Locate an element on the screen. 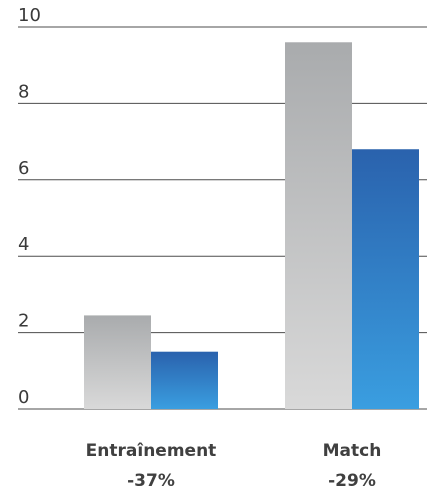 Image resolution: width=445 pixels, height=491 pixels. category-label-entrainement: Entraînement is located at coordinates (151, 451).